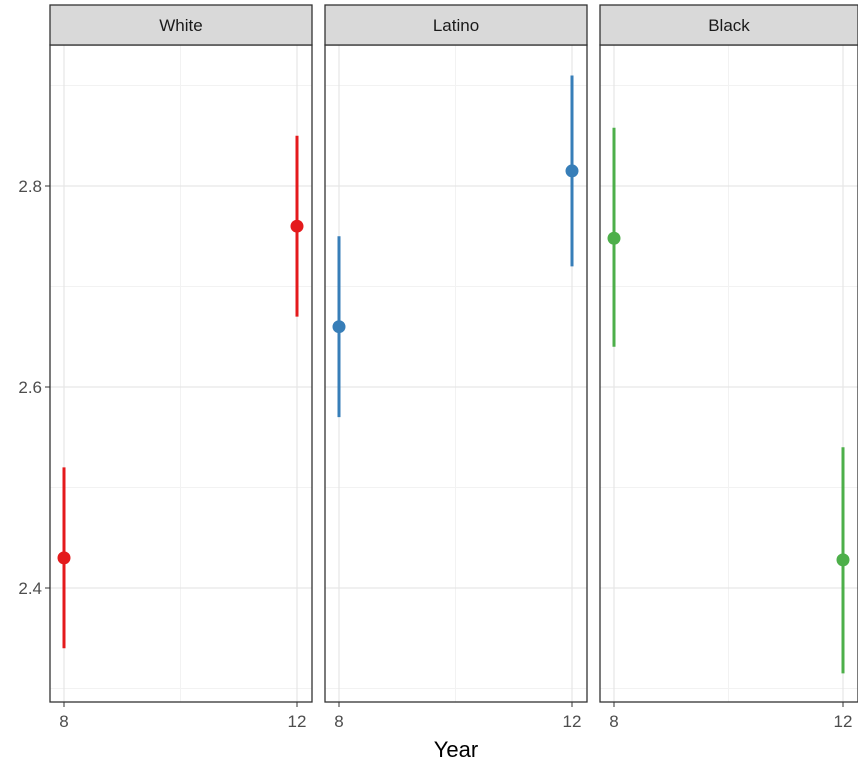  What do you see at coordinates (456, 749) in the screenshot?
I see `x-axis-title: Year` at bounding box center [456, 749].